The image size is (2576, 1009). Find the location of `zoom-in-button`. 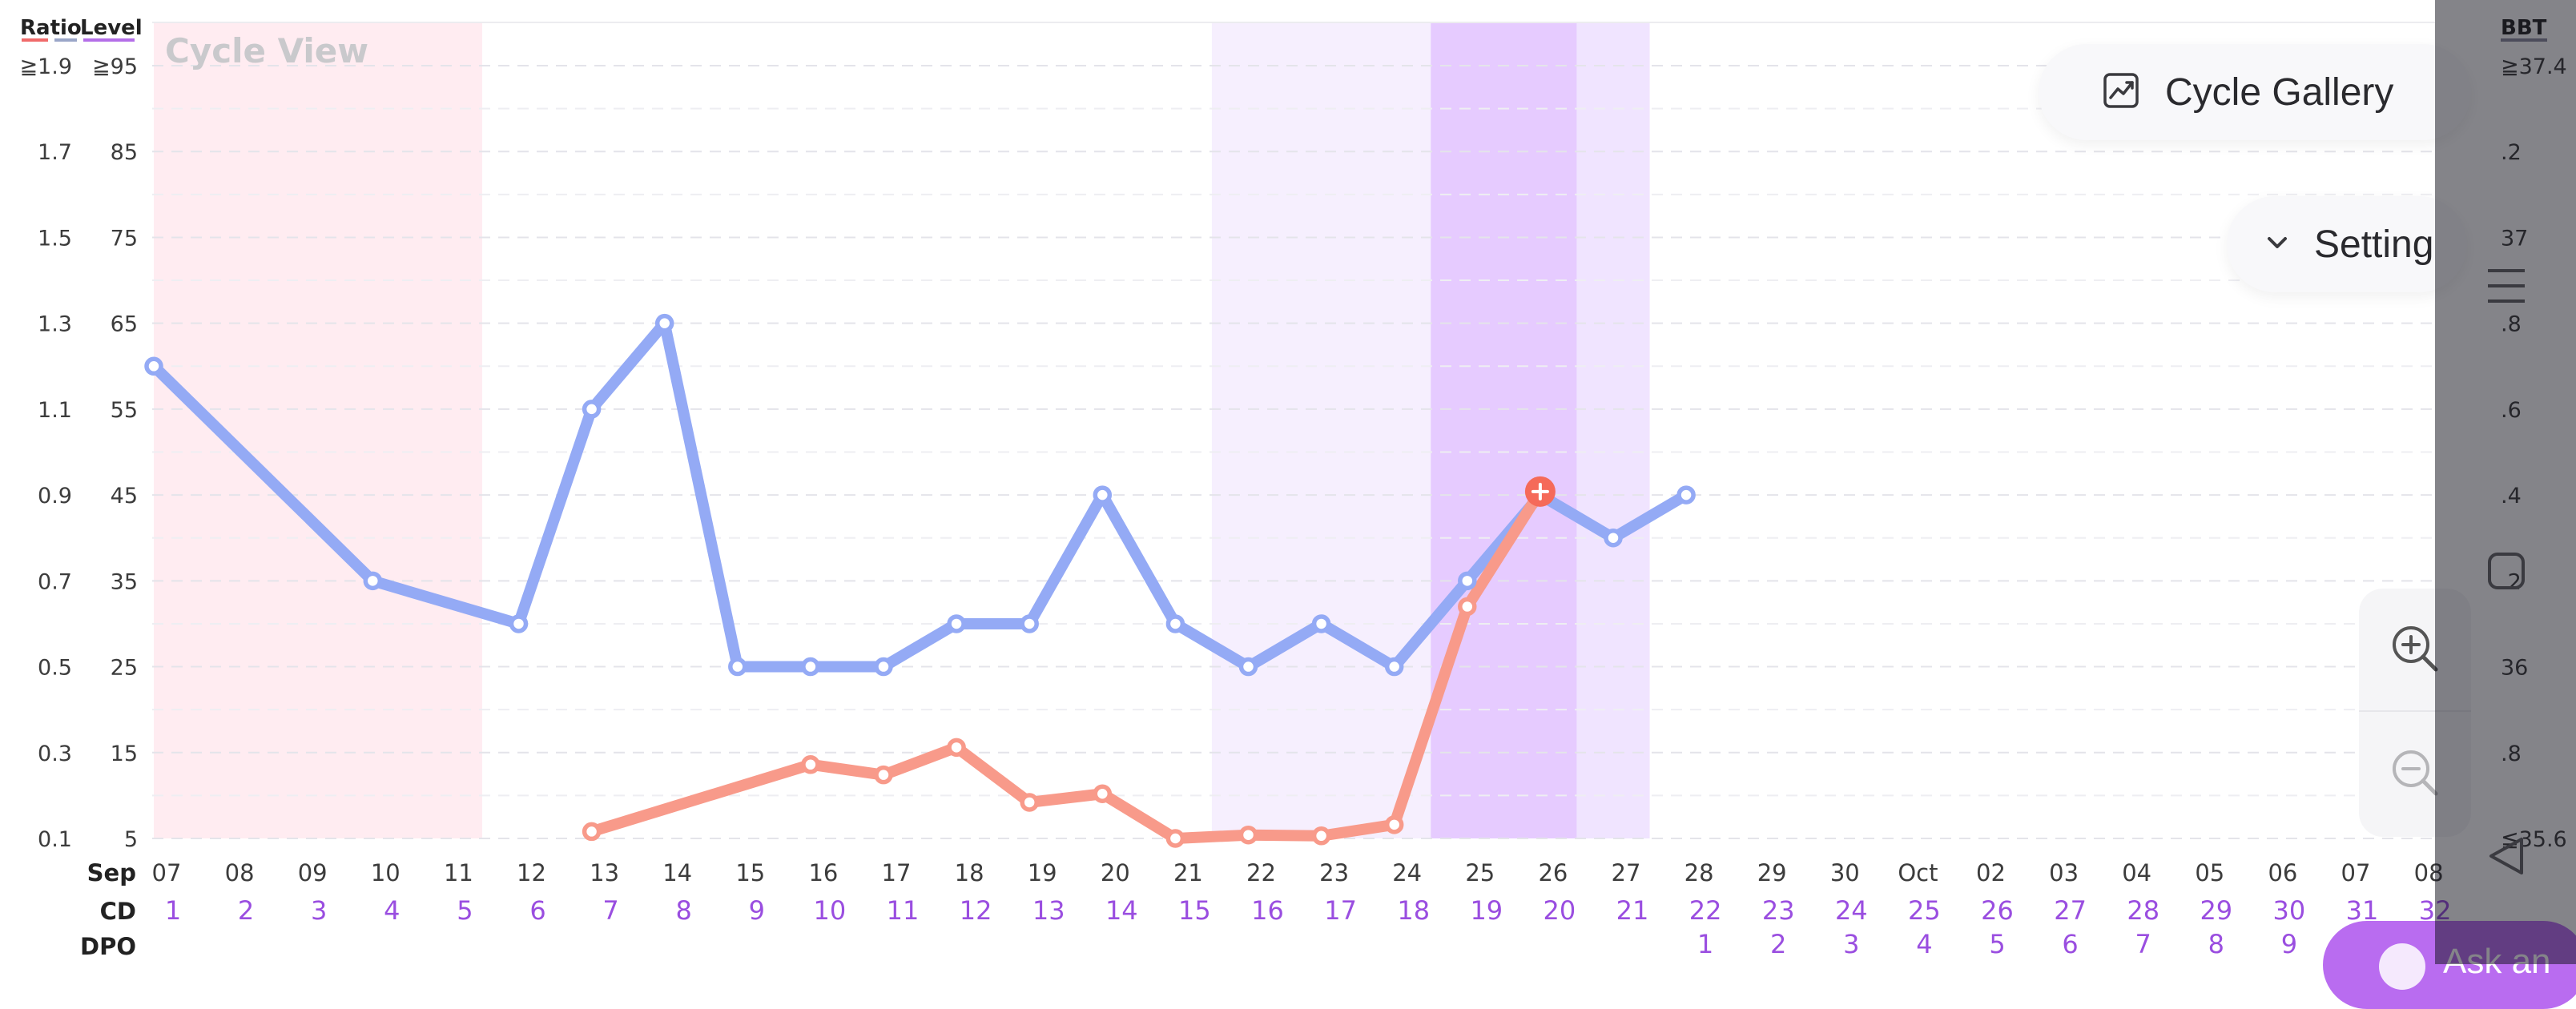

zoom-in-button is located at coordinates (2415, 649).